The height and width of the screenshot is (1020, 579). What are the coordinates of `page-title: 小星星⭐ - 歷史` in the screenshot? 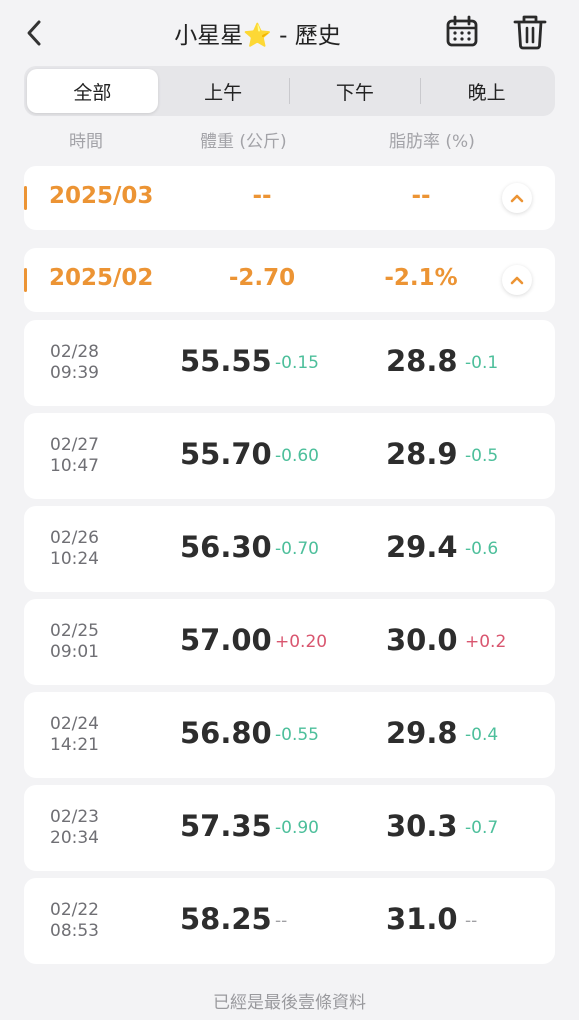 It's located at (257, 36).